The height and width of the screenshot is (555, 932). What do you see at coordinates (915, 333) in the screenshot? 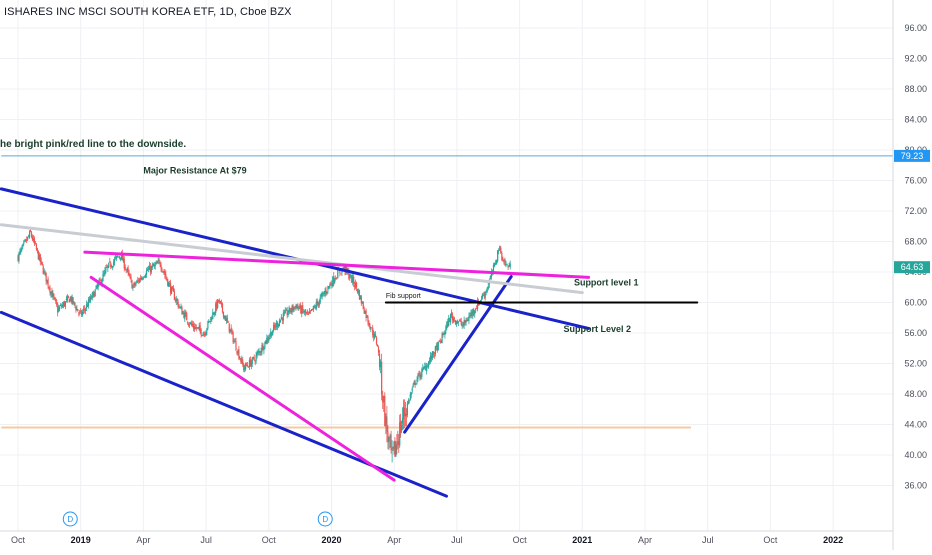
I see `y-tick-label: 56.00` at bounding box center [915, 333].